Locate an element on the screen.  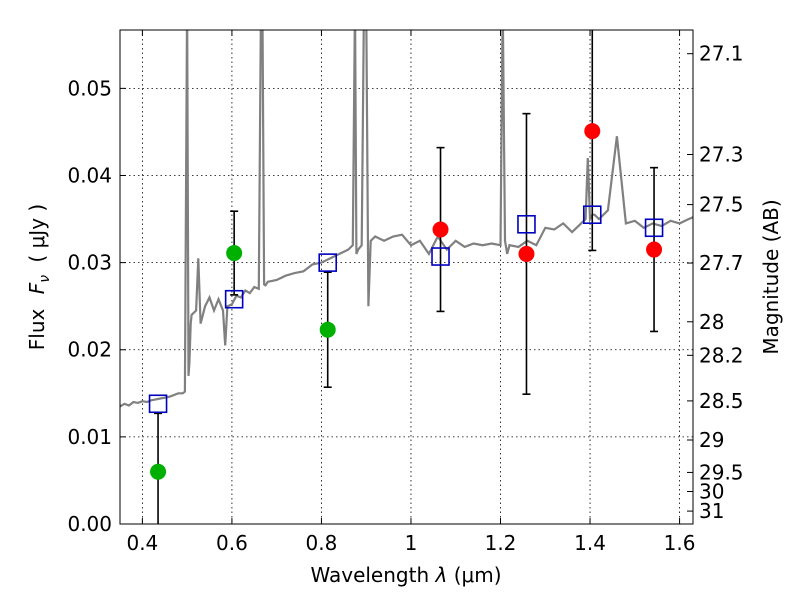
y-axis-label-unit: ( μJy ) is located at coordinates (37, 233).